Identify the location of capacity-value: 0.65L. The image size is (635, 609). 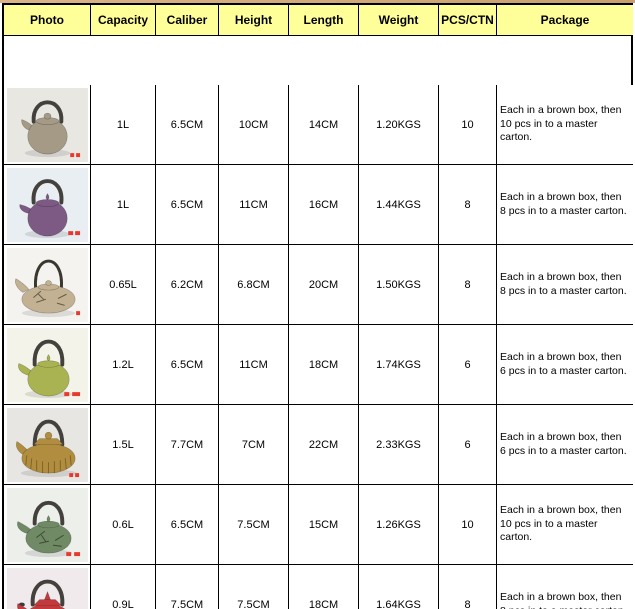
(123, 285).